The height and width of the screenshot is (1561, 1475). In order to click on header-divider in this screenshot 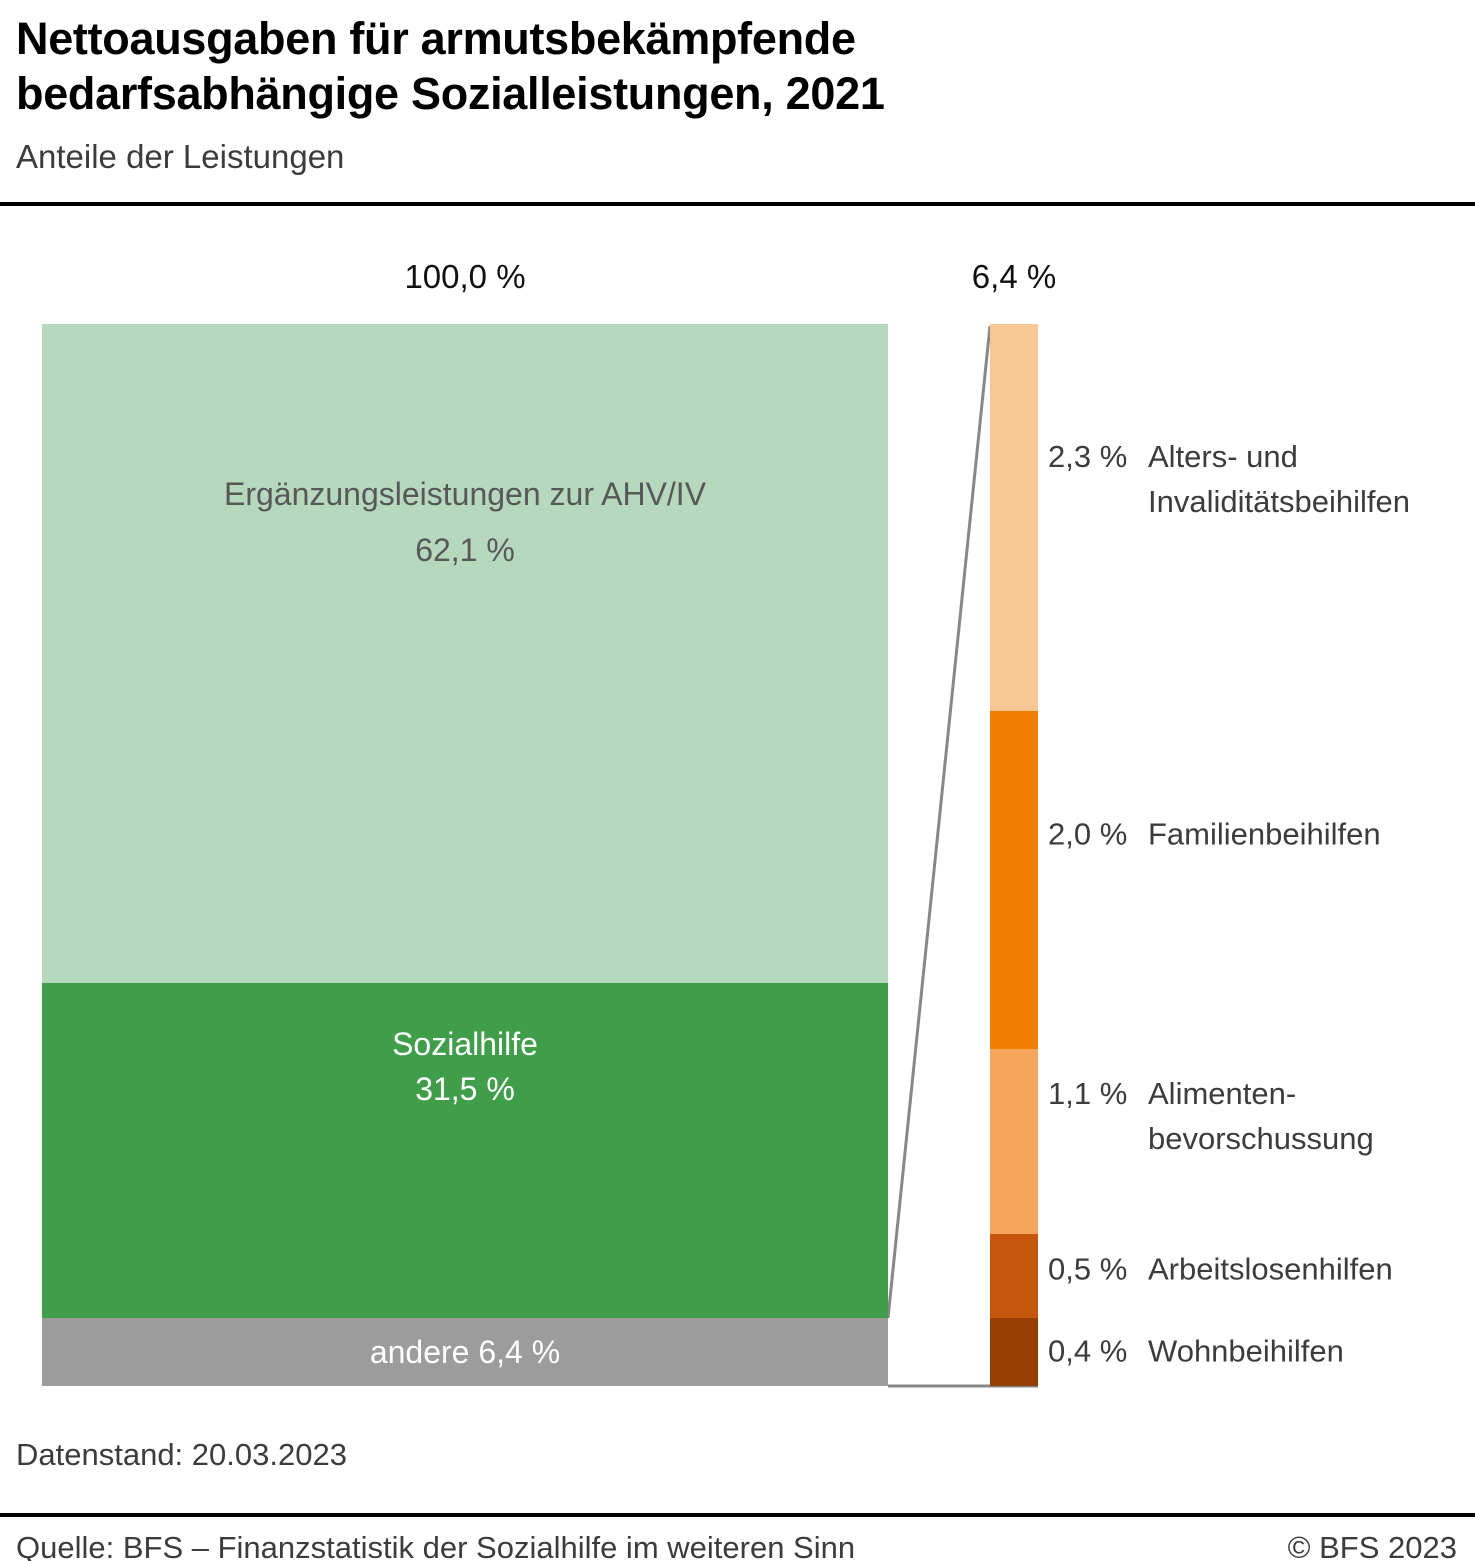, I will do `click(737, 203)`.